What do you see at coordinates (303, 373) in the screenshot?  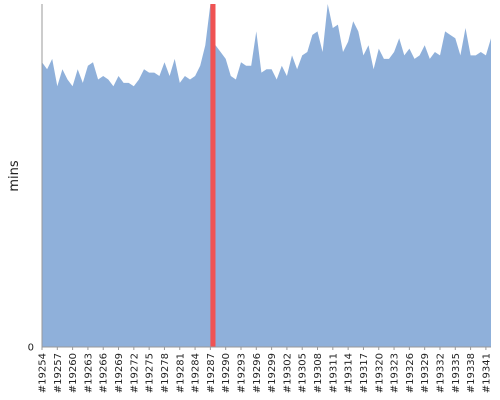 I see `x-tick-label: #19305` at bounding box center [303, 373].